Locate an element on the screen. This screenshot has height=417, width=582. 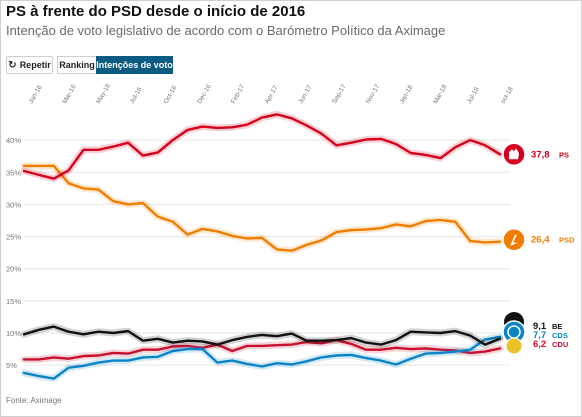
x-tick-label: Jun-17 is located at coordinates (305, 94).